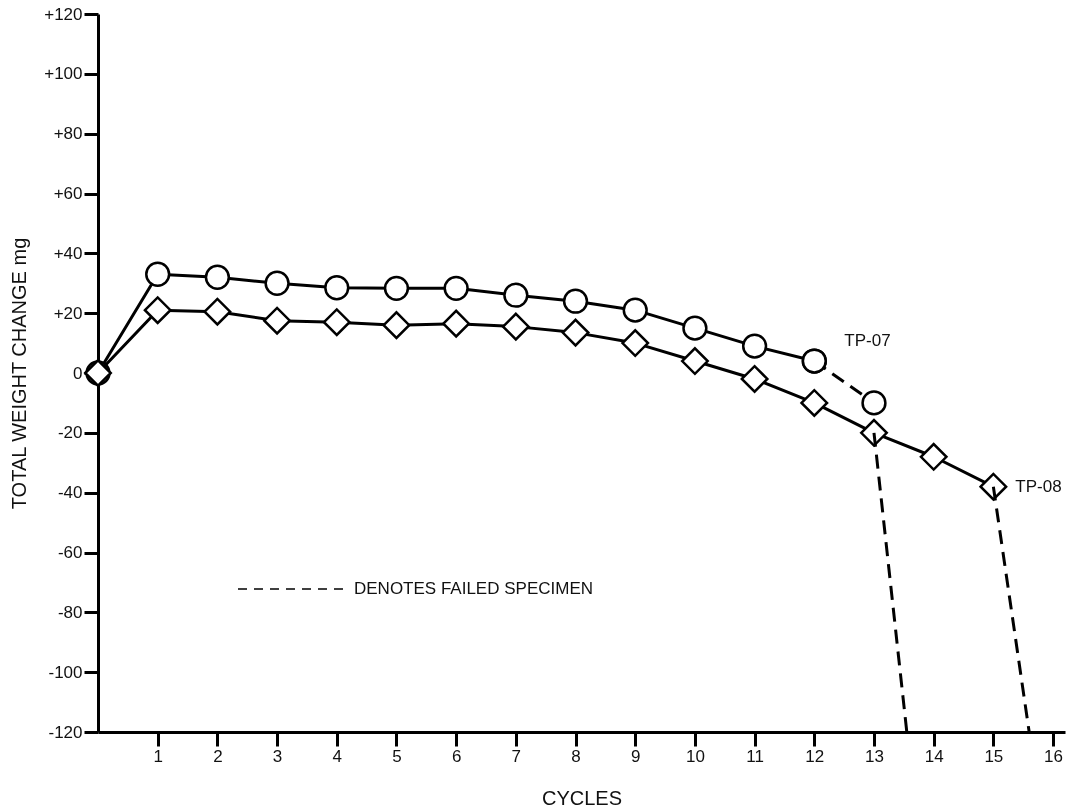 This screenshot has width=1092, height=807. What do you see at coordinates (218, 756) in the screenshot?
I see `x-tick-label: 2` at bounding box center [218, 756].